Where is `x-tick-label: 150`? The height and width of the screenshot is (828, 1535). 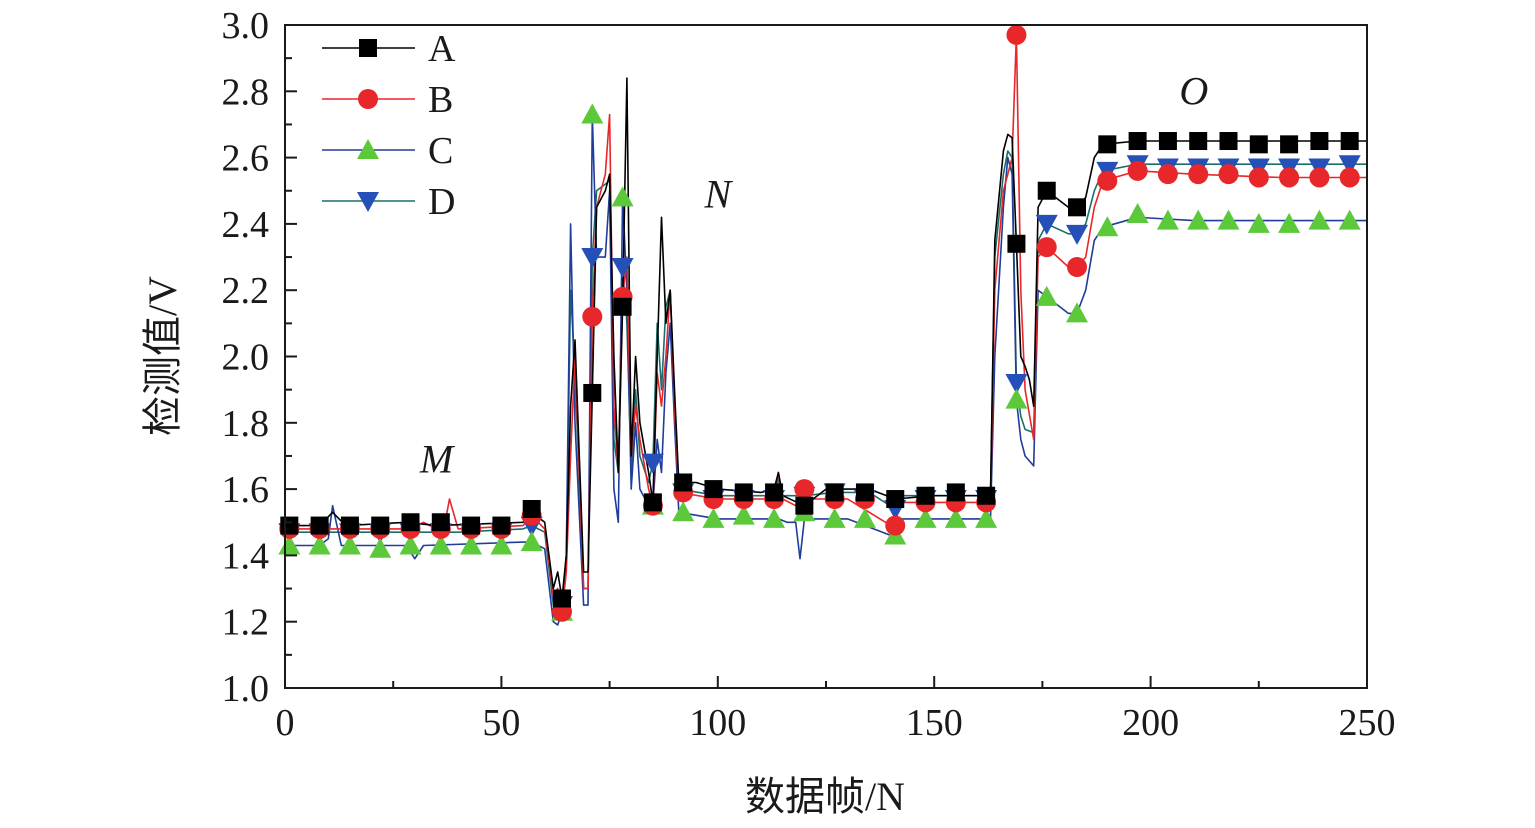 x-tick-label: 150 is located at coordinates (934, 723).